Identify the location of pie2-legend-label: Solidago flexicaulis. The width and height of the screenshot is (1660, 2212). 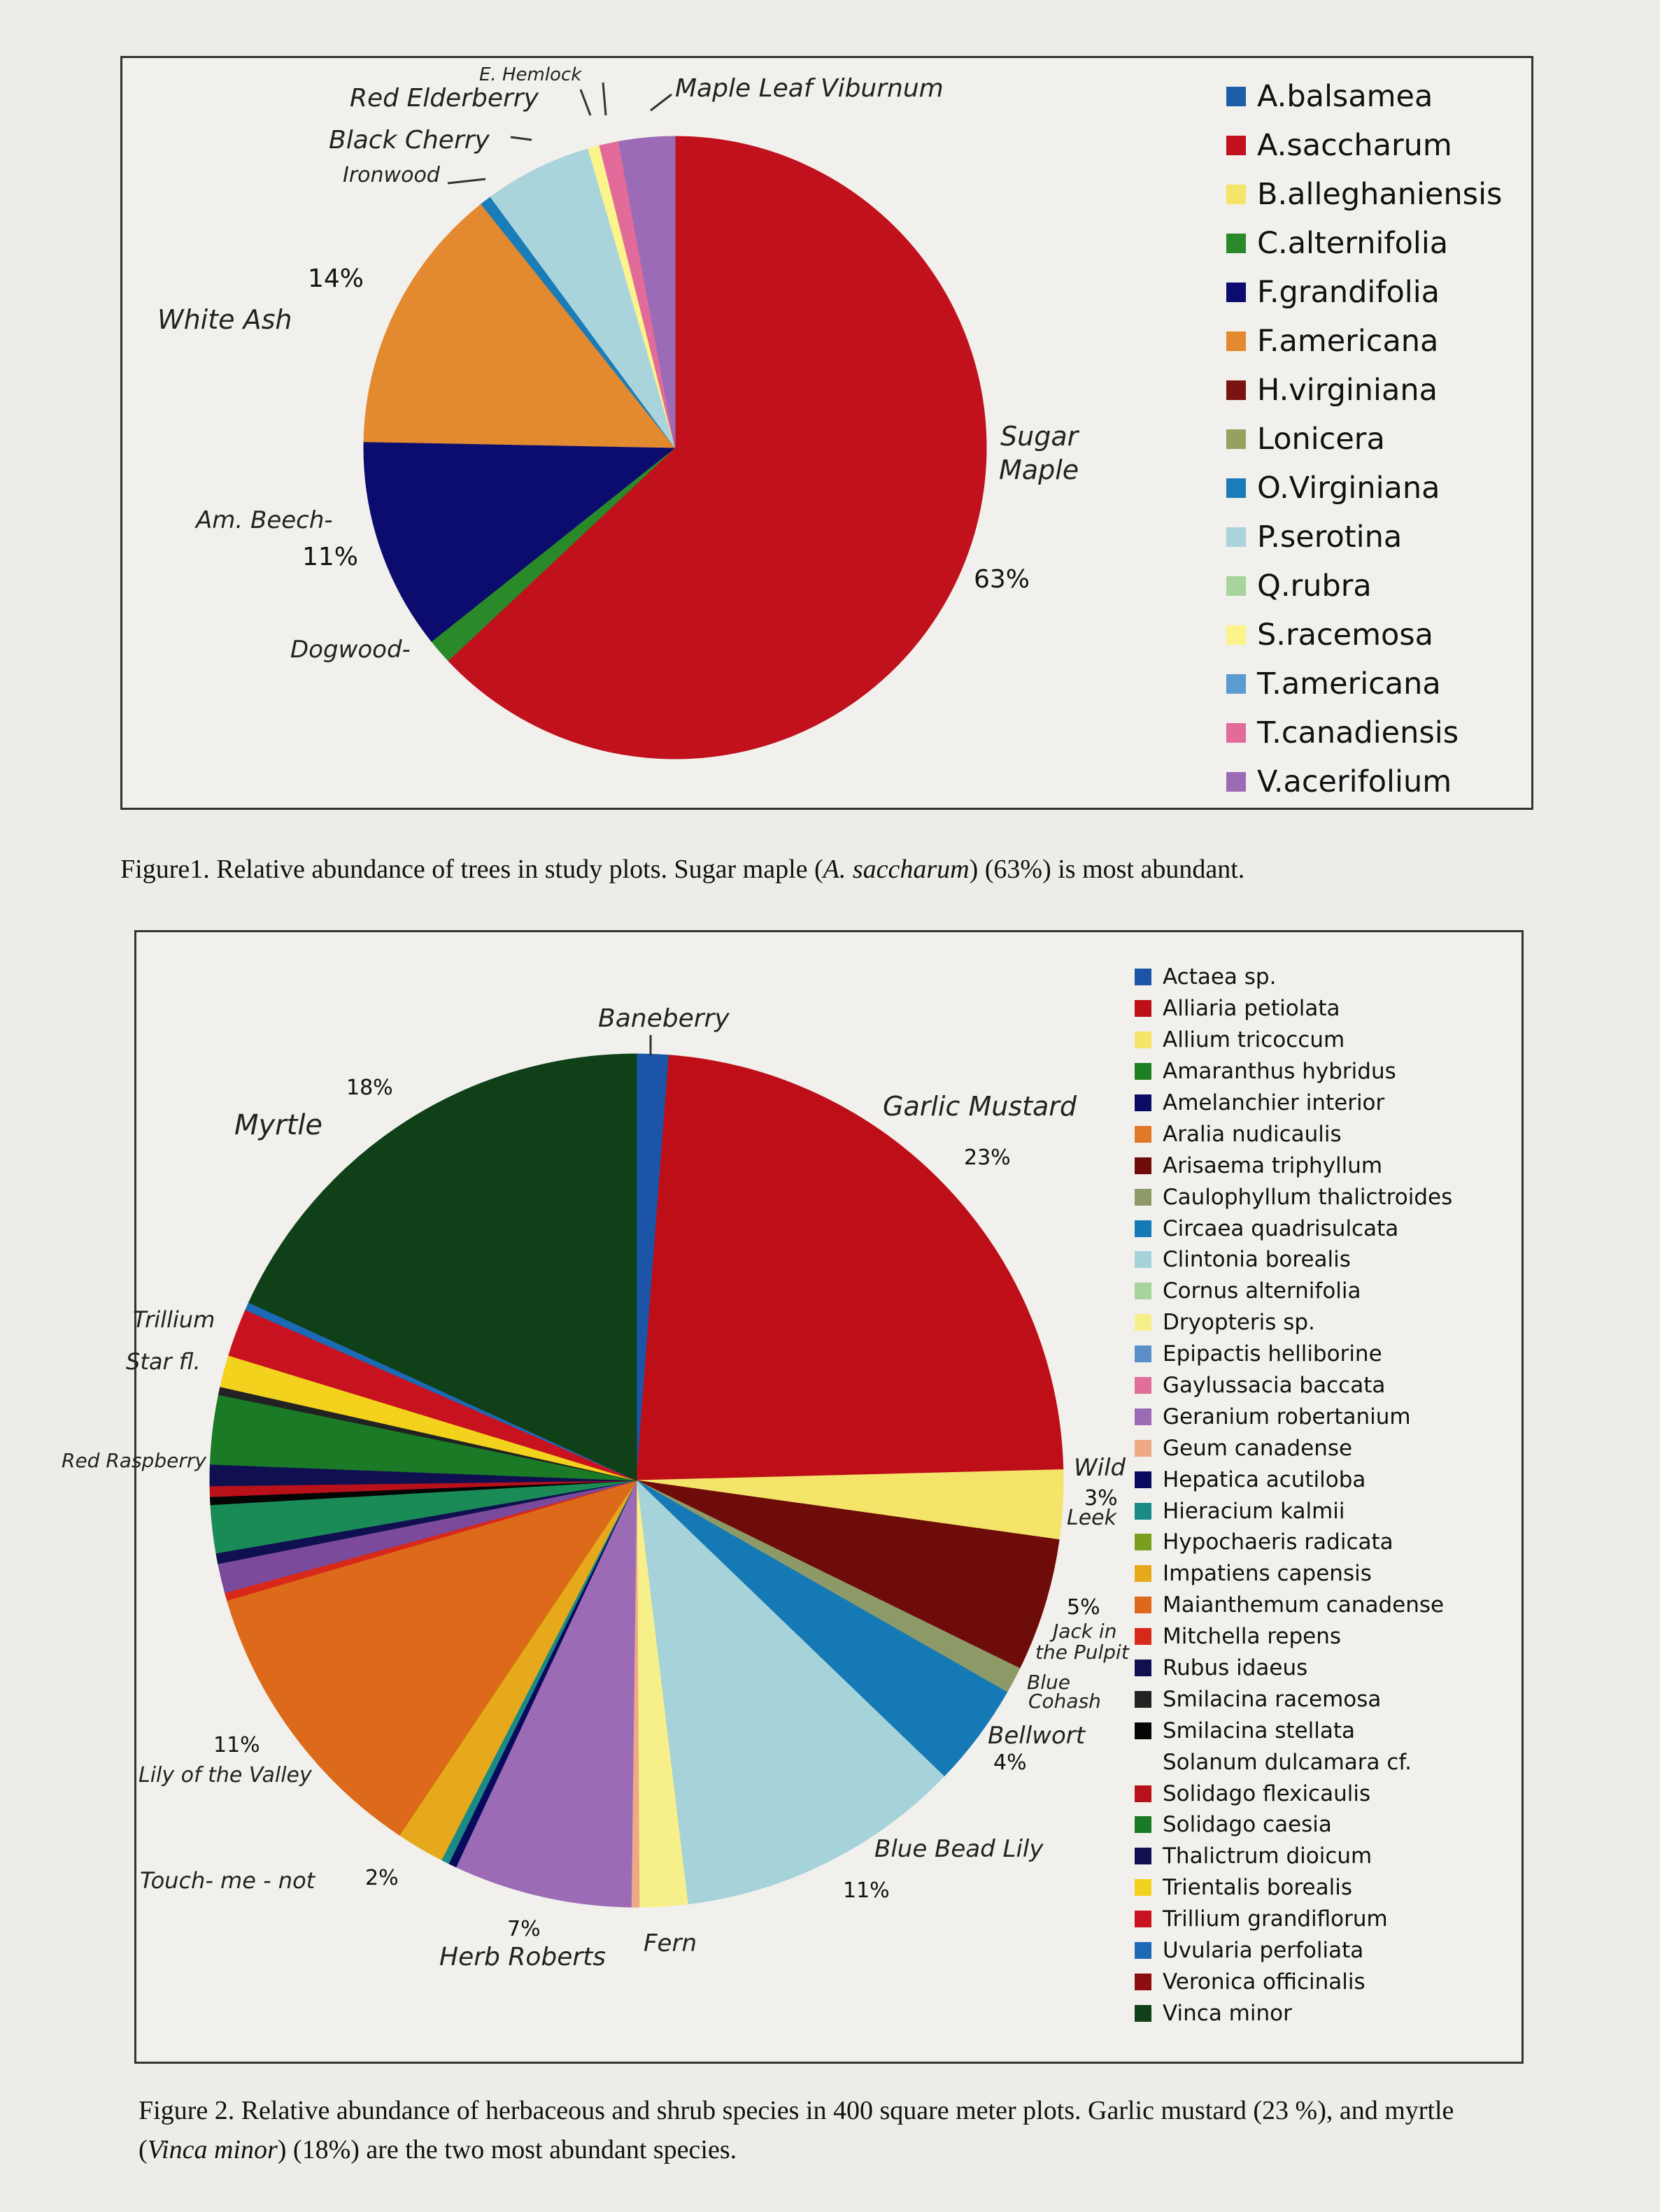
(1267, 1793).